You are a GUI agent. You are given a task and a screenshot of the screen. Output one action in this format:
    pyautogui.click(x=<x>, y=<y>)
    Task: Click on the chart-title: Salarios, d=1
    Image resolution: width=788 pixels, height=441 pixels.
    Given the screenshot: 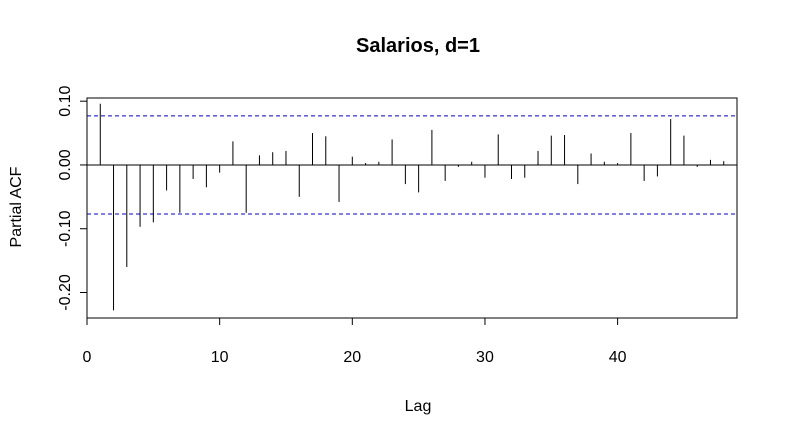 What is the action you would take?
    pyautogui.click(x=418, y=46)
    